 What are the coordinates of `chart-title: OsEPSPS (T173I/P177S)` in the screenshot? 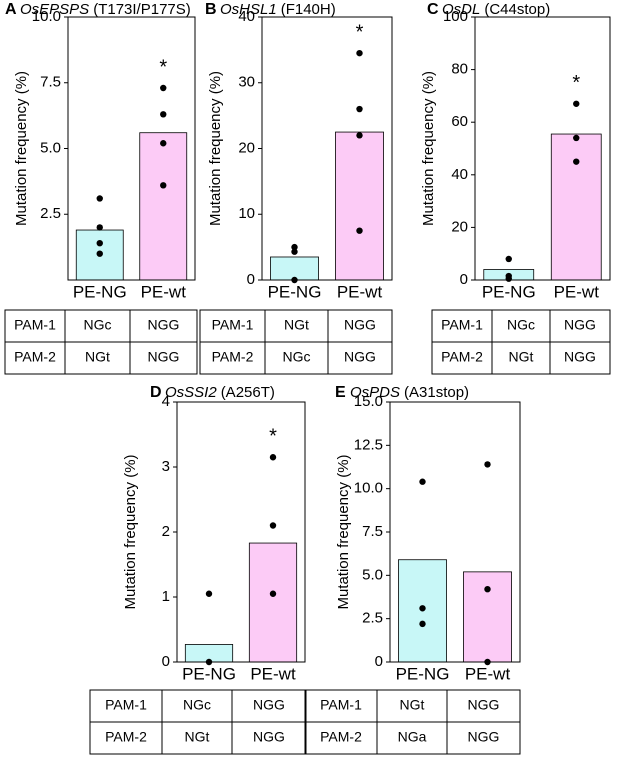 It's located at (105, 9).